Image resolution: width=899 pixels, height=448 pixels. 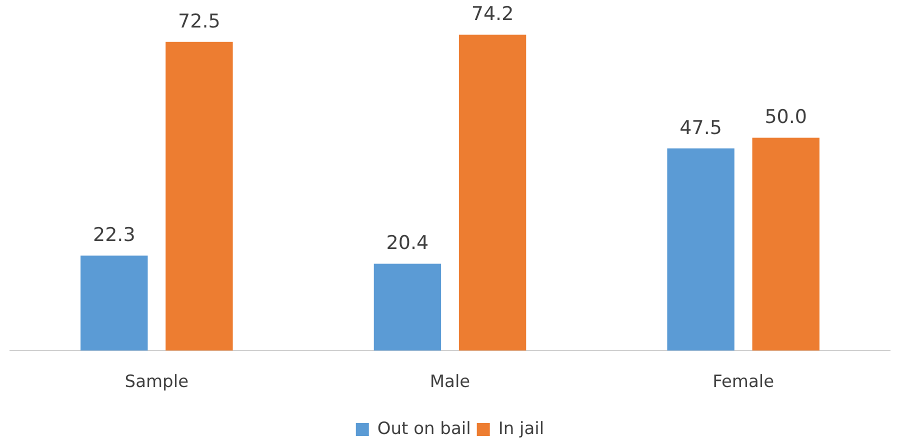 I want to click on x-tick-label: Sample, so click(x=156, y=382).